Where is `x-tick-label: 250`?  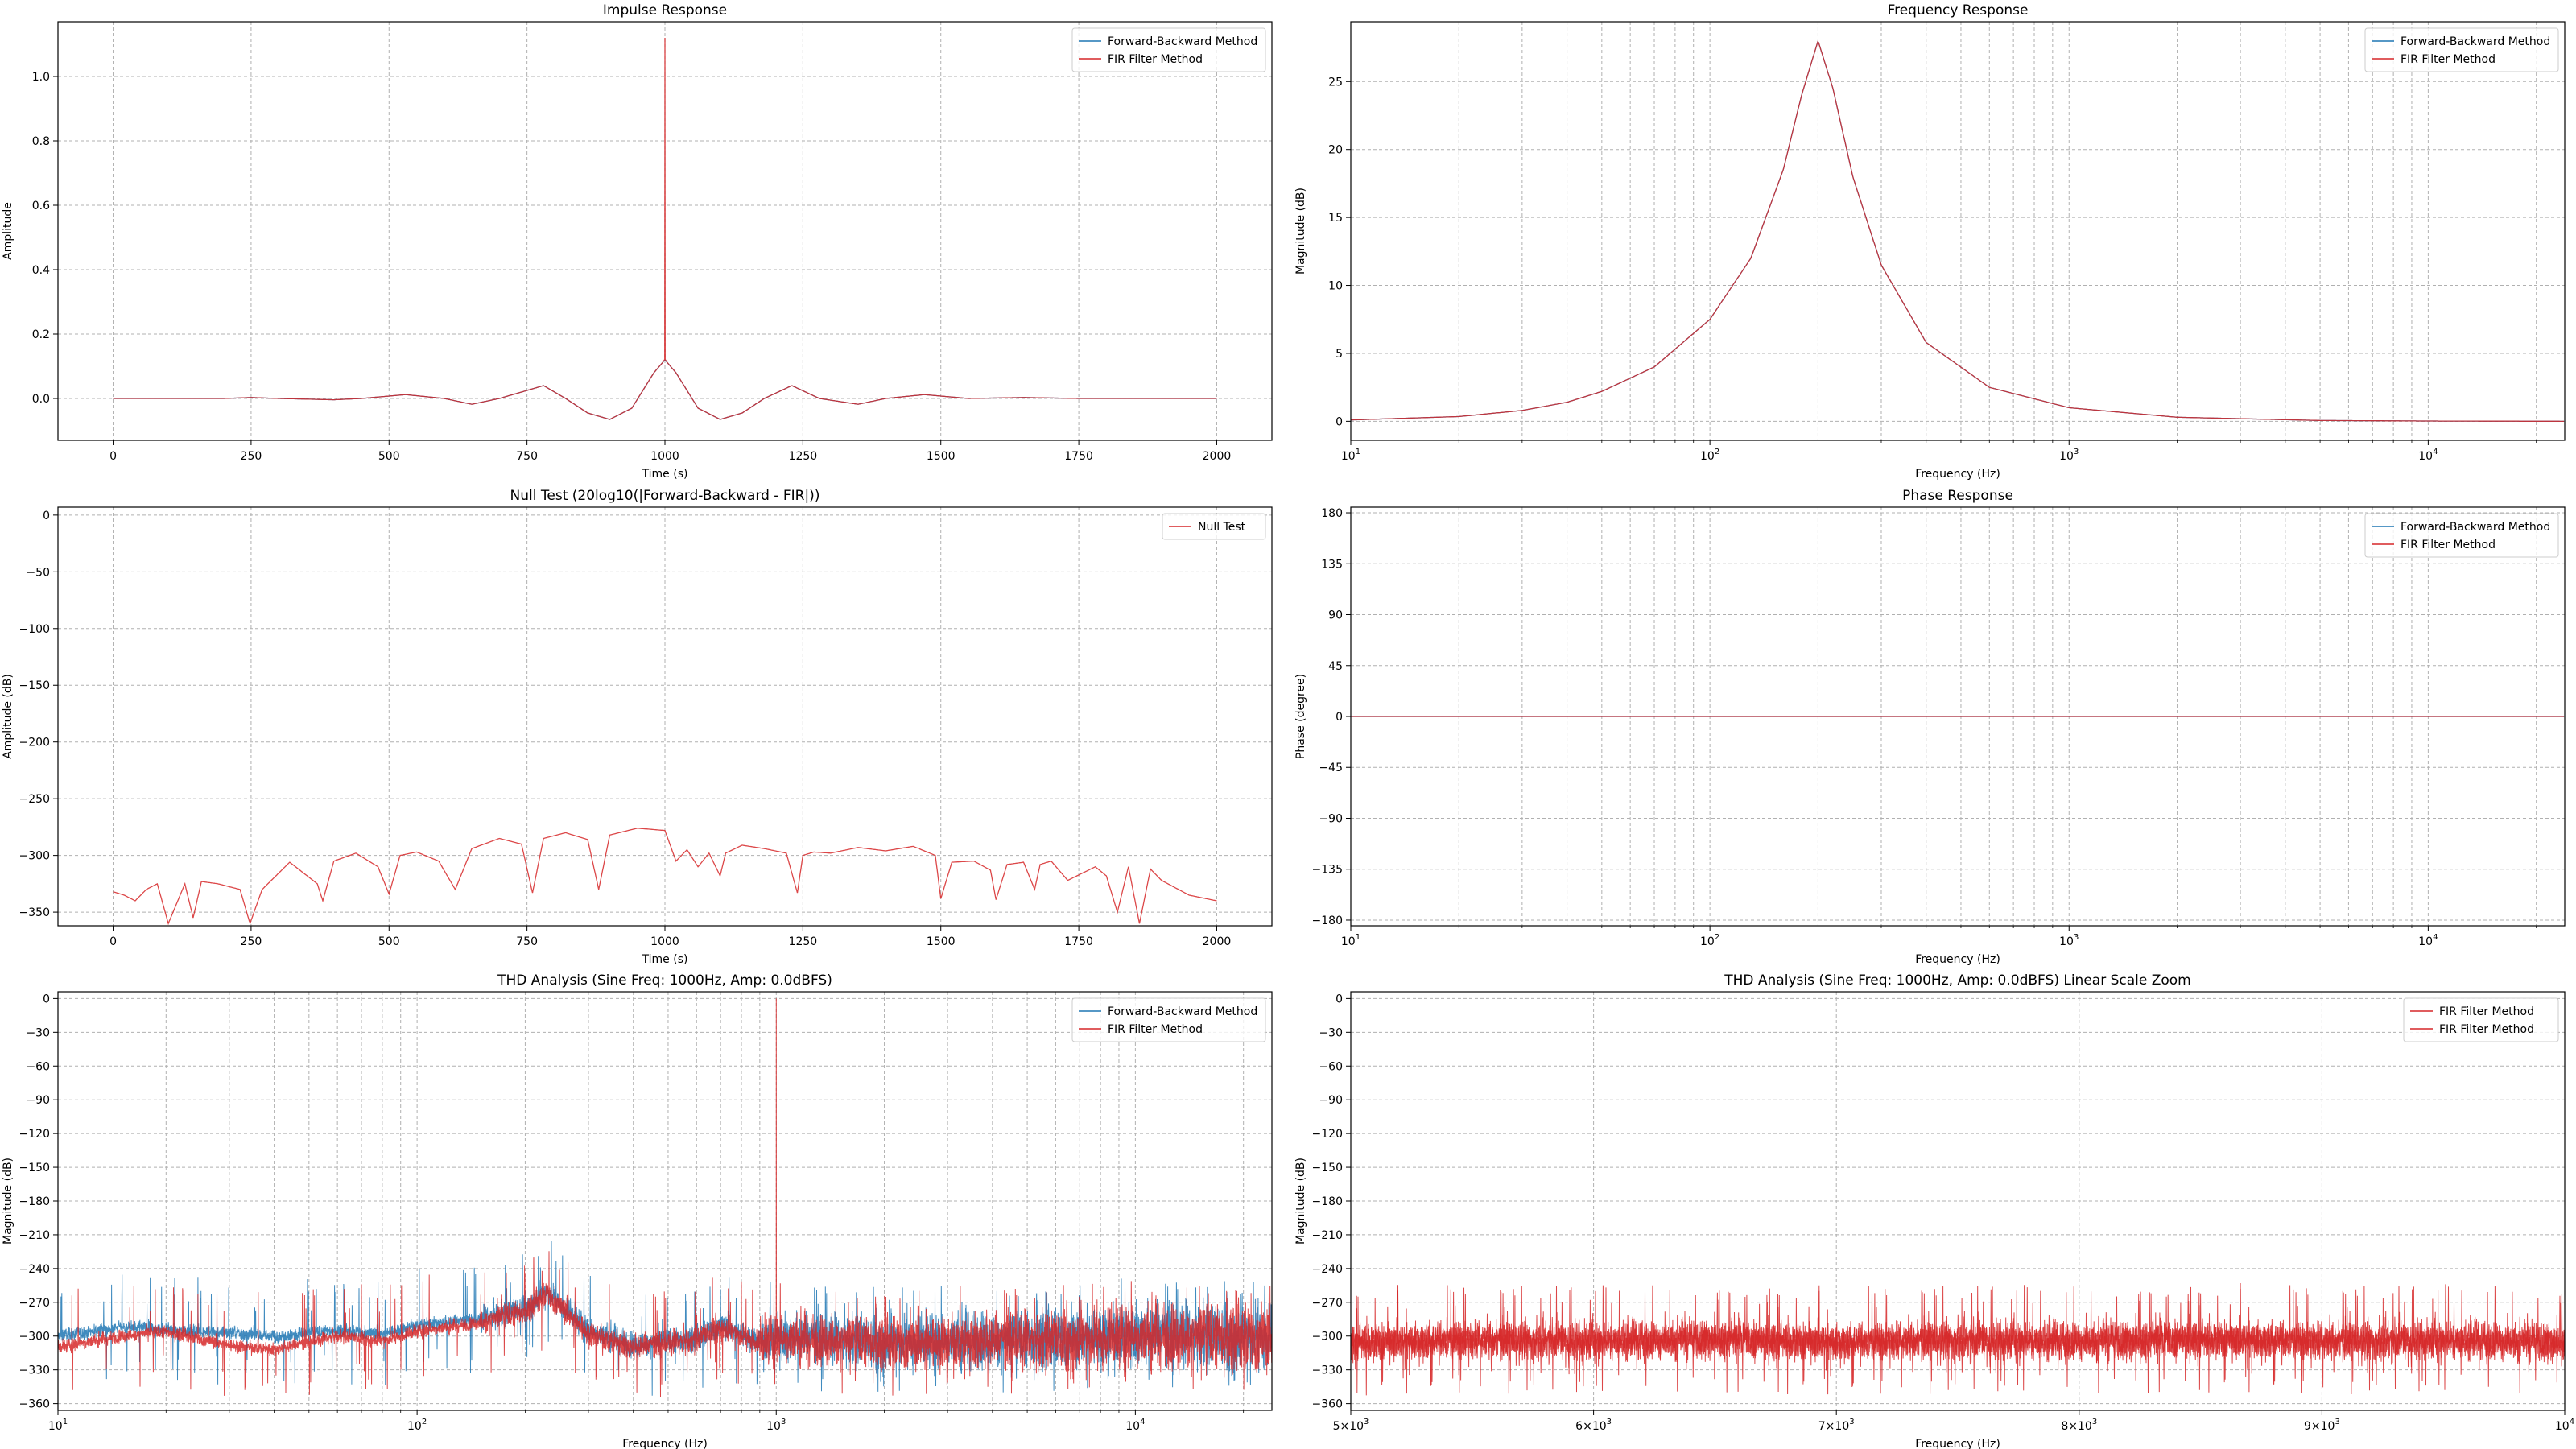
x-tick-label: 250 is located at coordinates (252, 456).